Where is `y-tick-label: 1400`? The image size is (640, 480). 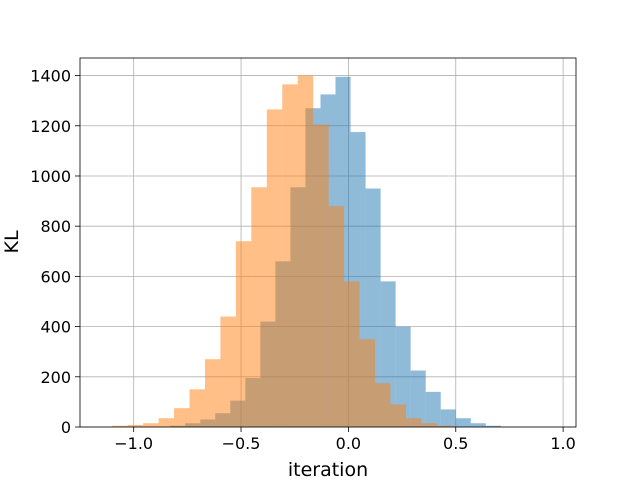 y-tick-label: 1400 is located at coordinates (50, 76).